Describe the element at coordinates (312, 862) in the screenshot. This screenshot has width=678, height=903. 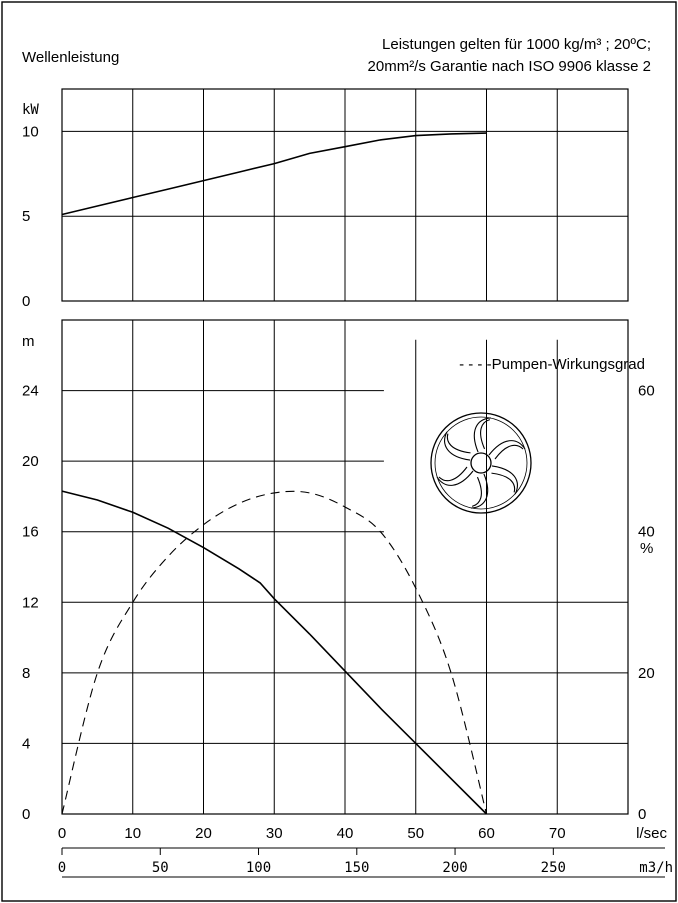
I see `x-ticks-m3h: 0 50 100 150 200 250` at that location.